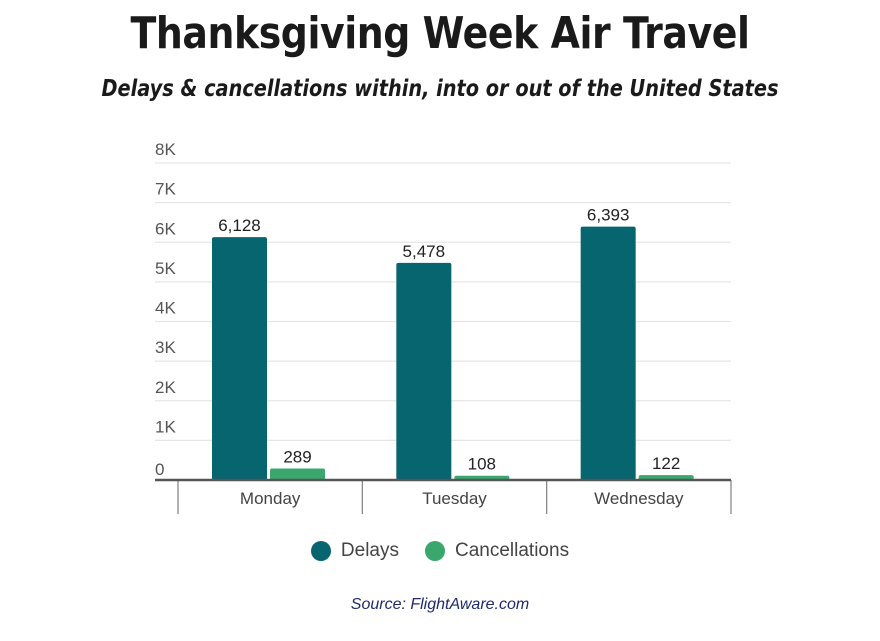  Describe the element at coordinates (666, 463) in the screenshot. I see `bar-value-label: 122` at that location.